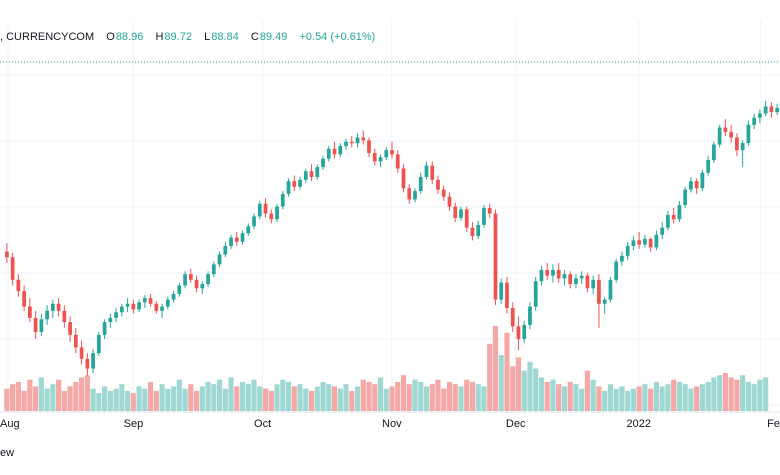 This screenshot has width=780, height=475. Describe the element at coordinates (392, 424) in the screenshot. I see `x-tick-label: Nov` at that location.